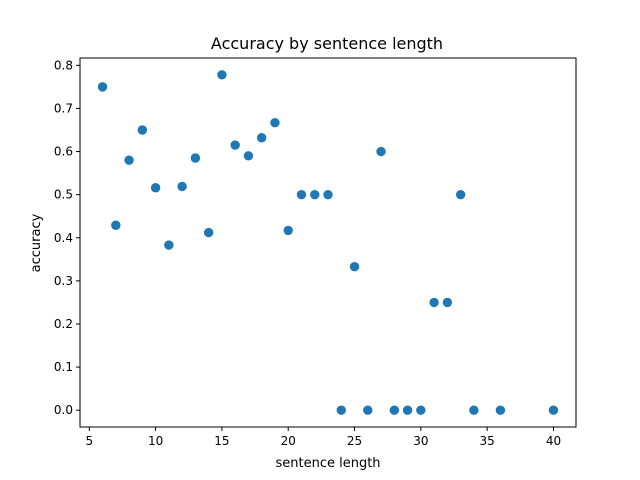 Image resolution: width=640 pixels, height=480 pixels. Describe the element at coordinates (89, 441) in the screenshot. I see `x-tick-label: 5` at that location.